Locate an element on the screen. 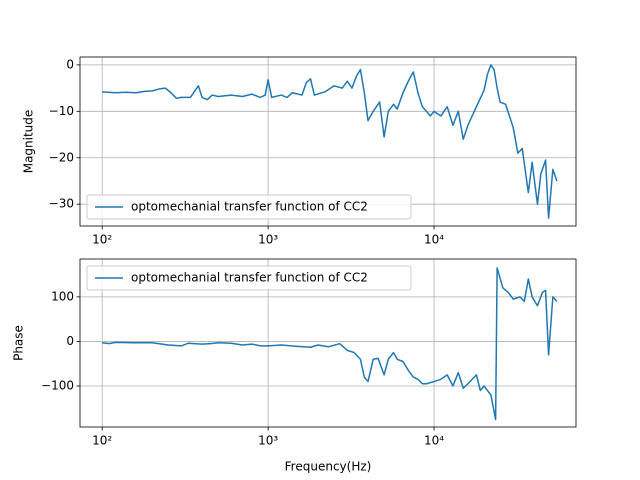 Image resolution: width=640 pixels, height=480 pixels. y-tick-label: −10 is located at coordinates (61, 111).